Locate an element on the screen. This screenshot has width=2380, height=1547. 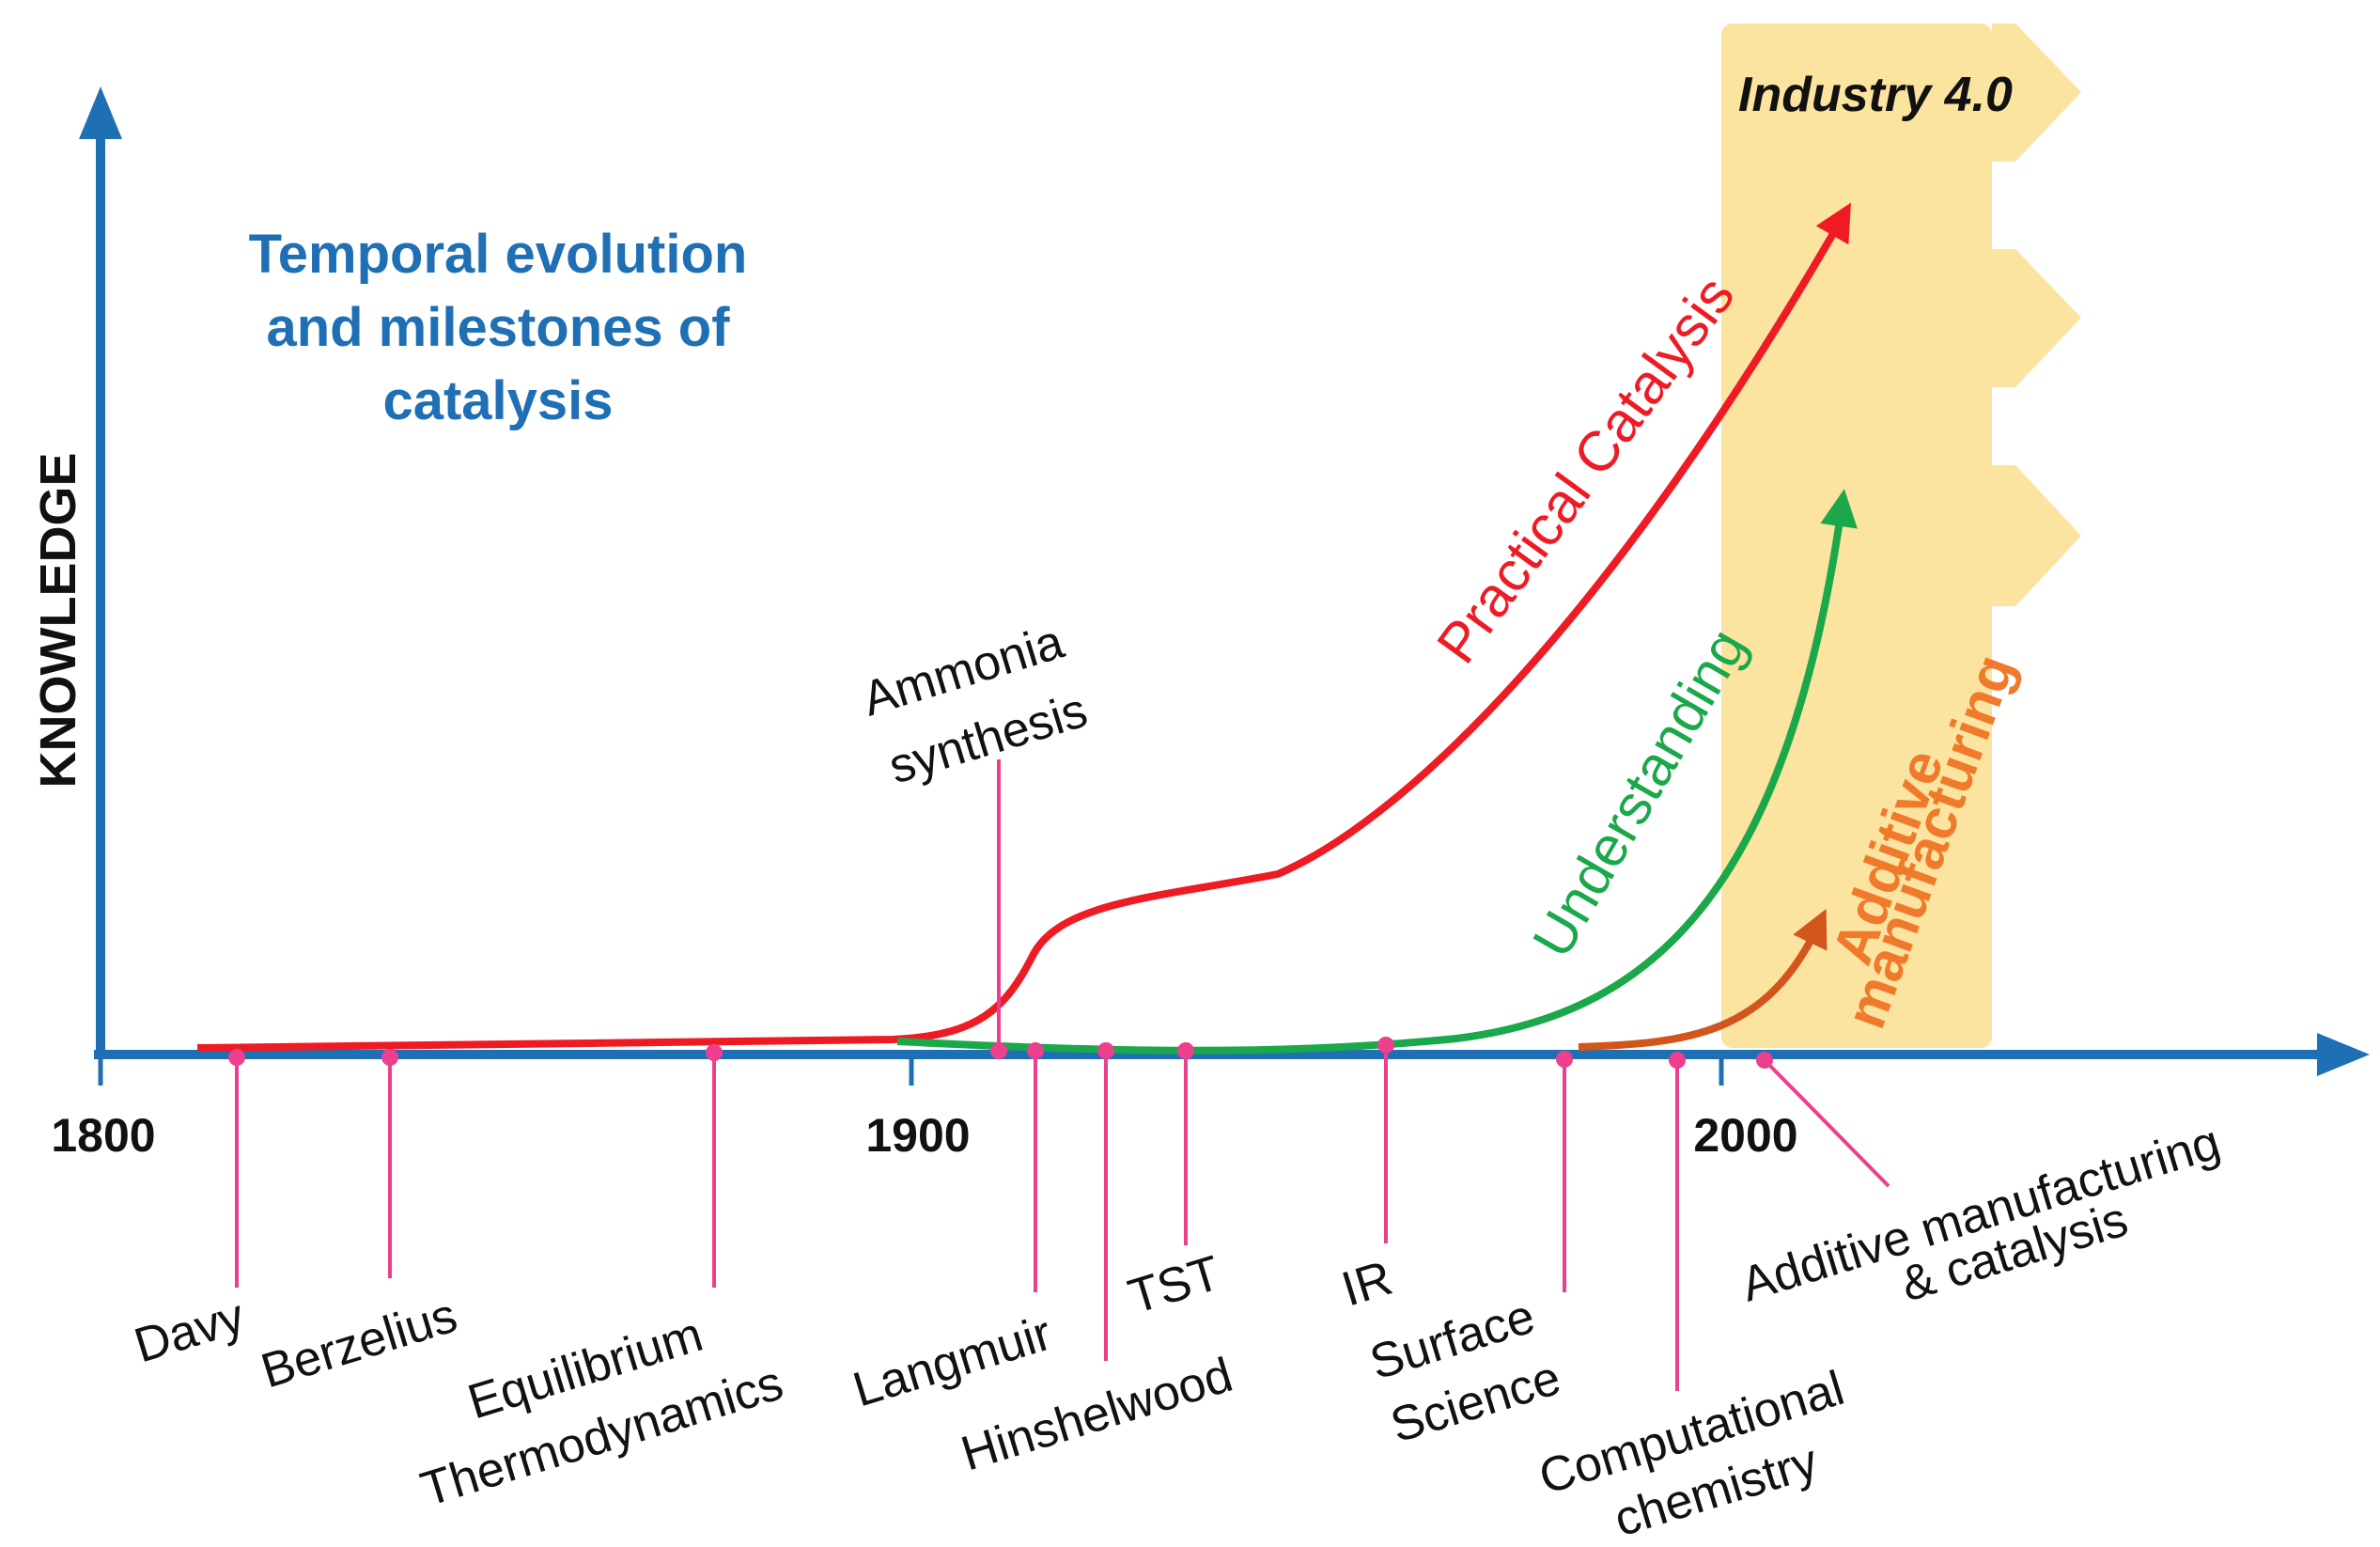
additive-manufacturing-curve is located at coordinates (1703, 979).